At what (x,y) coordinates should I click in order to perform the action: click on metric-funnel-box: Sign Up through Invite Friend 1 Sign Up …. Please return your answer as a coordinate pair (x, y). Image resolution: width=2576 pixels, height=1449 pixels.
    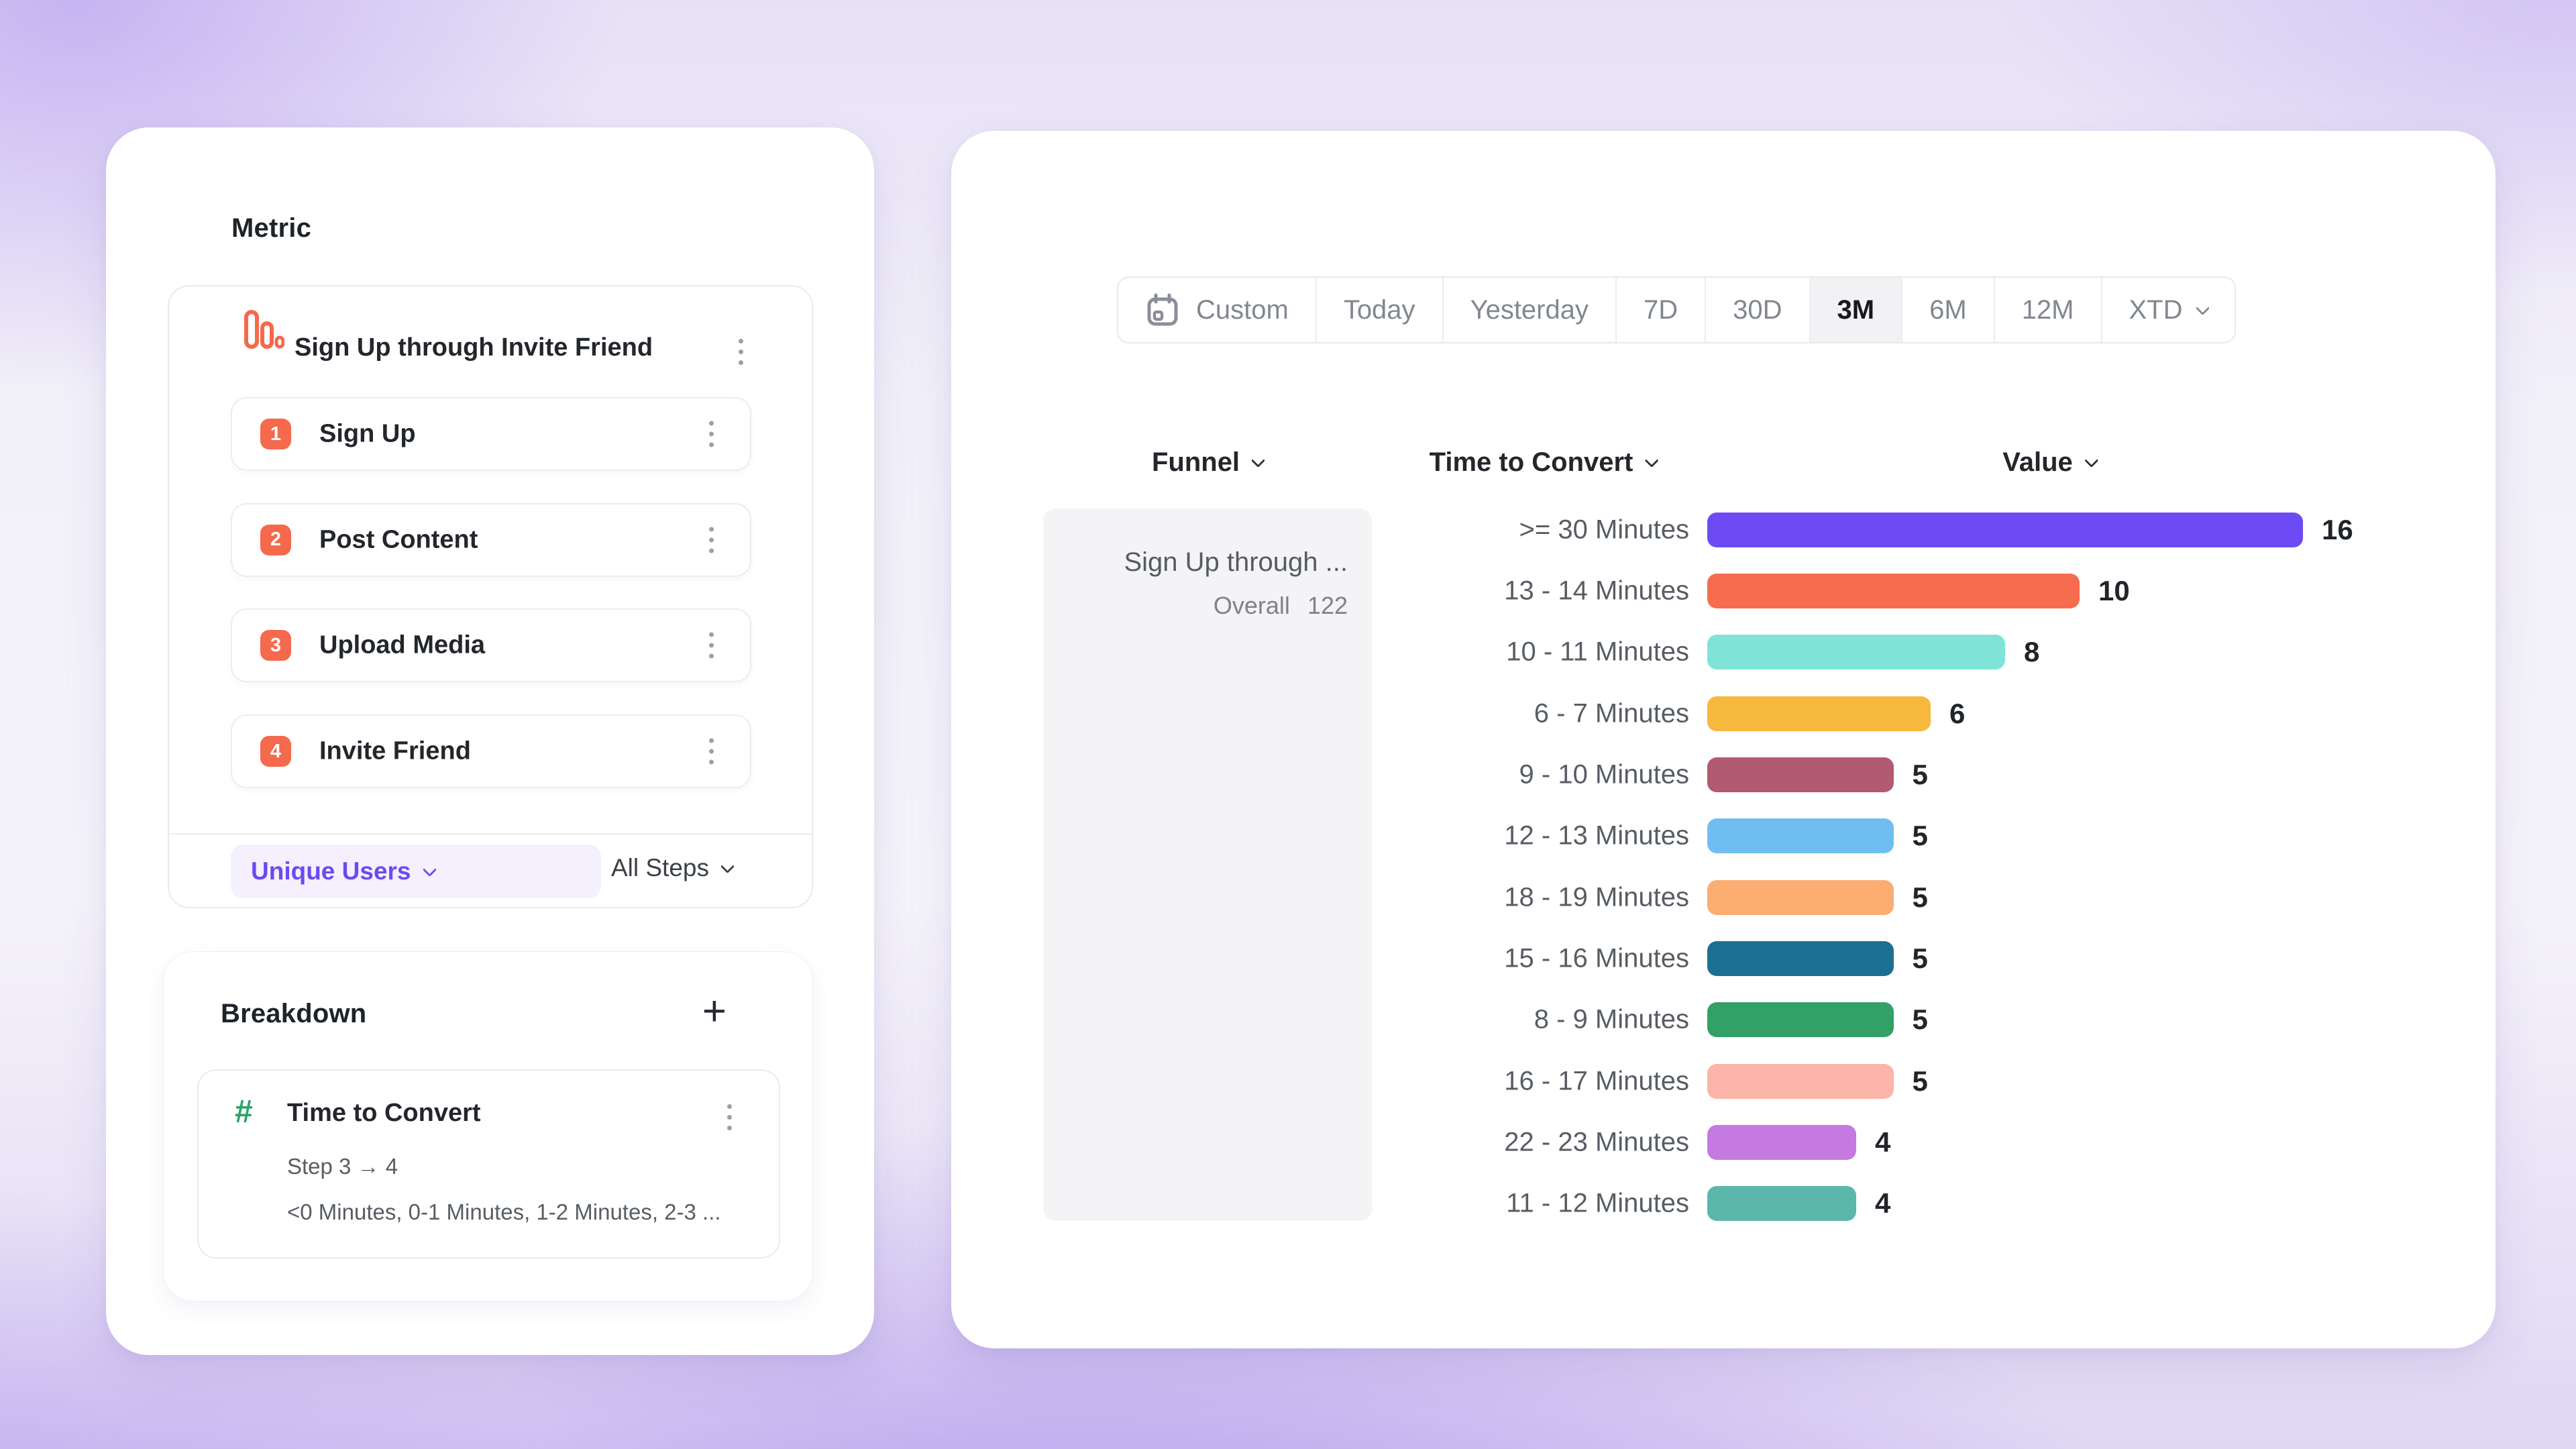
    Looking at the image, I should click on (490, 596).